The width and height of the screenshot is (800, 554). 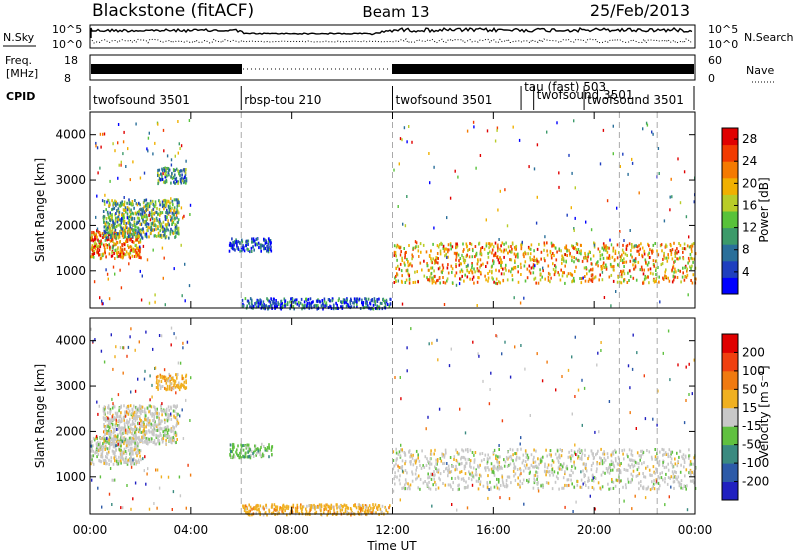 I want to click on cpid-label: CPID, so click(x=20, y=96).